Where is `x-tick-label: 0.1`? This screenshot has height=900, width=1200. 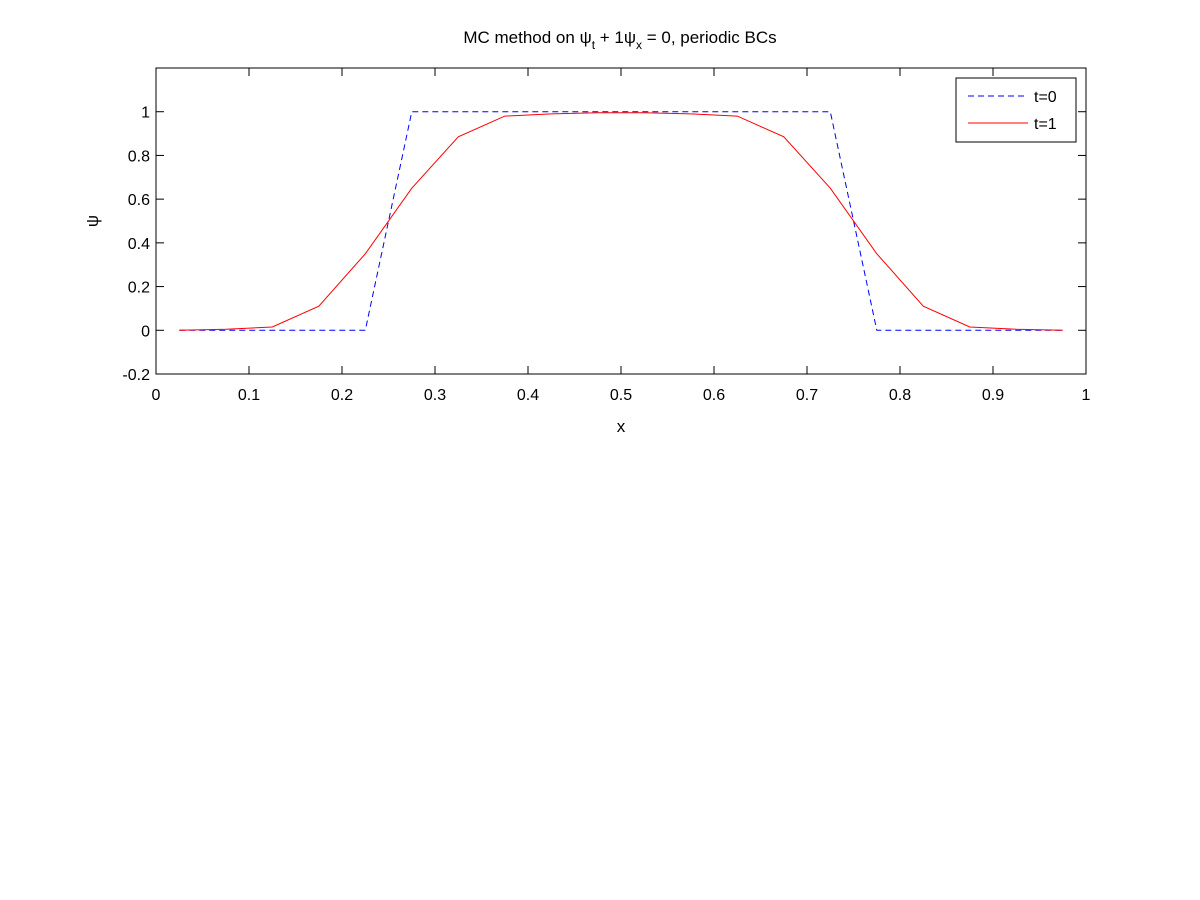 x-tick-label: 0.1 is located at coordinates (249, 395).